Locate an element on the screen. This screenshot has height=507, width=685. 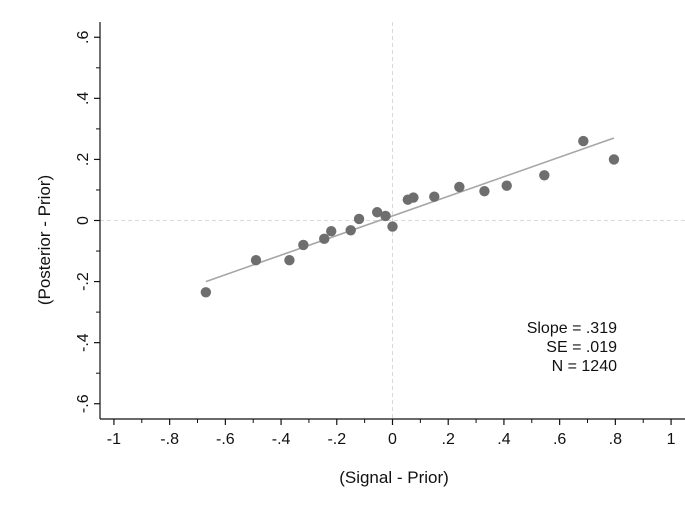
y-tick-label: .6 is located at coordinates (83, 36).